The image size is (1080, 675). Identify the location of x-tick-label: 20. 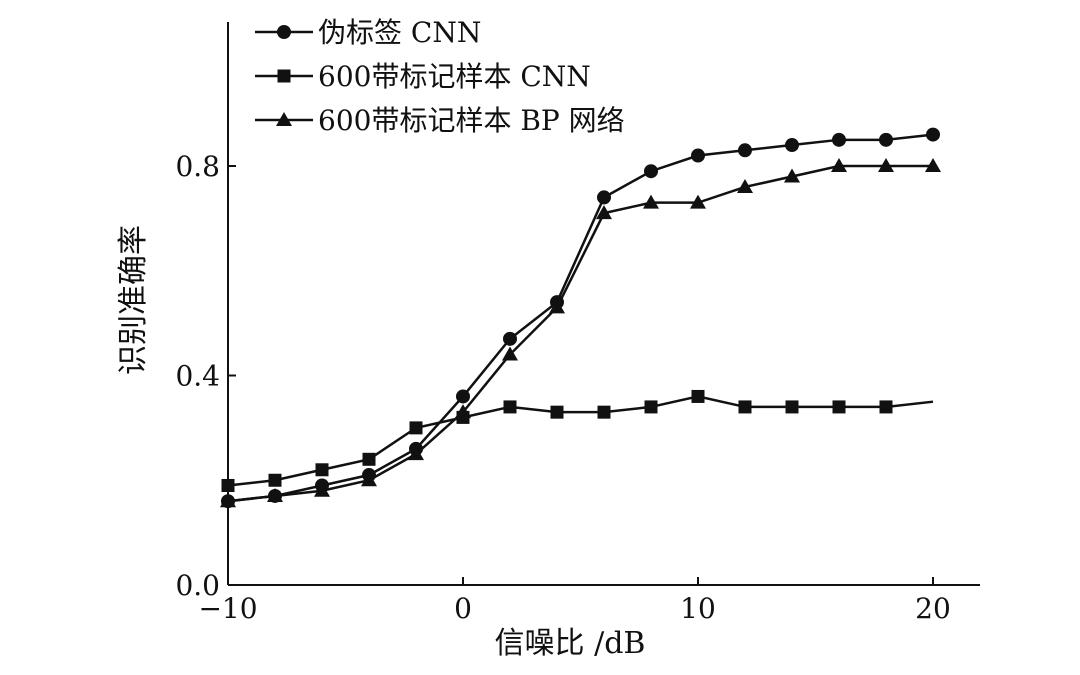
(933, 608).